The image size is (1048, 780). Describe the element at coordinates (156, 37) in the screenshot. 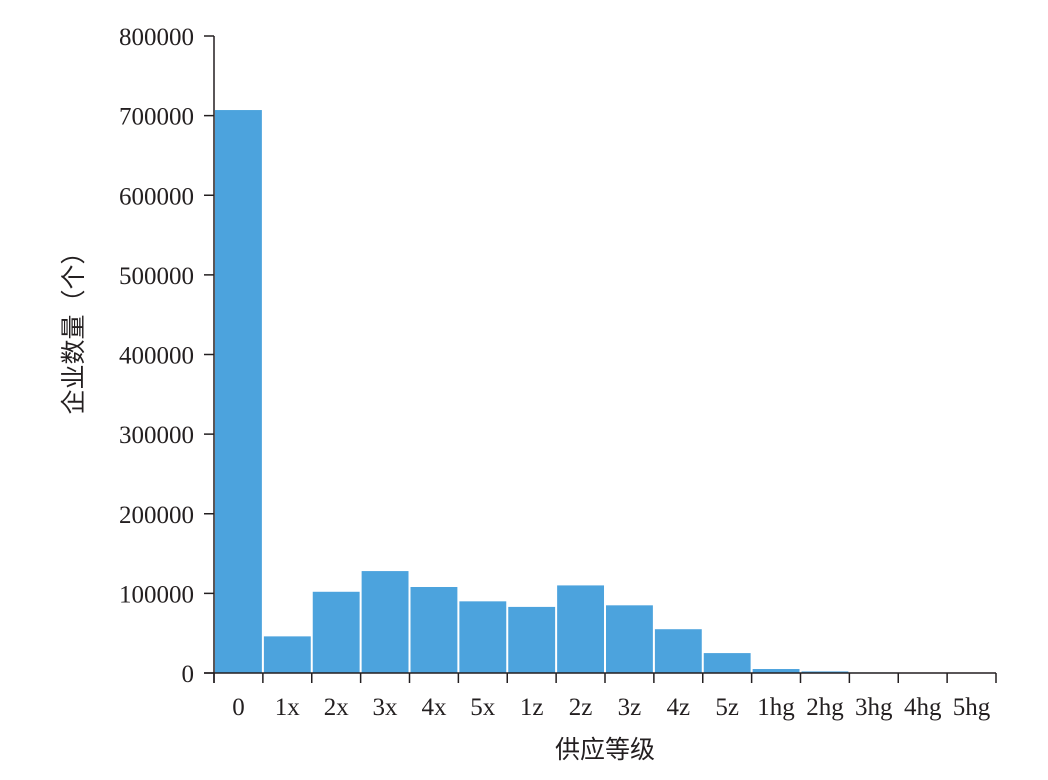

I see `y-tick-label: 800000` at that location.